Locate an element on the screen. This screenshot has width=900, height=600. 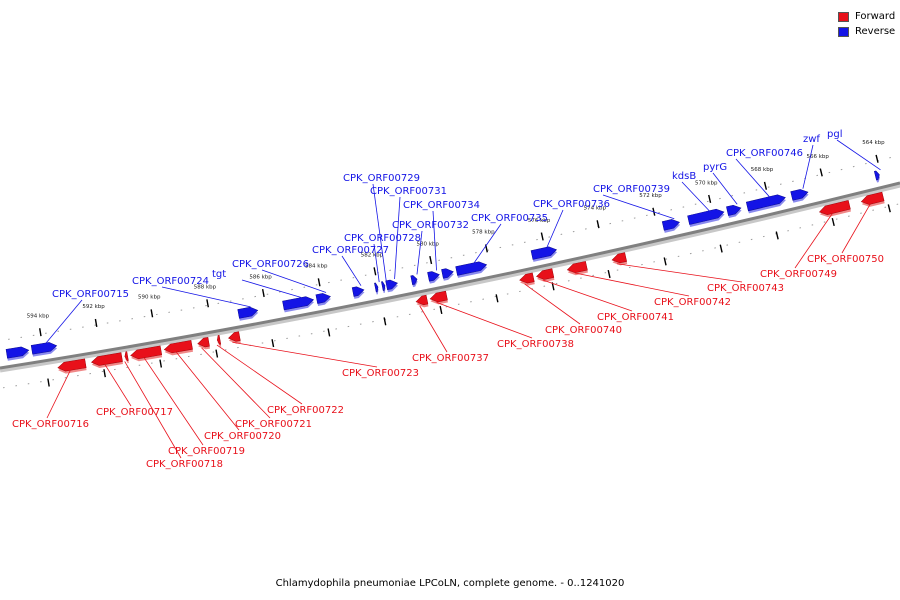
legend-item-forward: Forward is located at coordinates (866, 16).